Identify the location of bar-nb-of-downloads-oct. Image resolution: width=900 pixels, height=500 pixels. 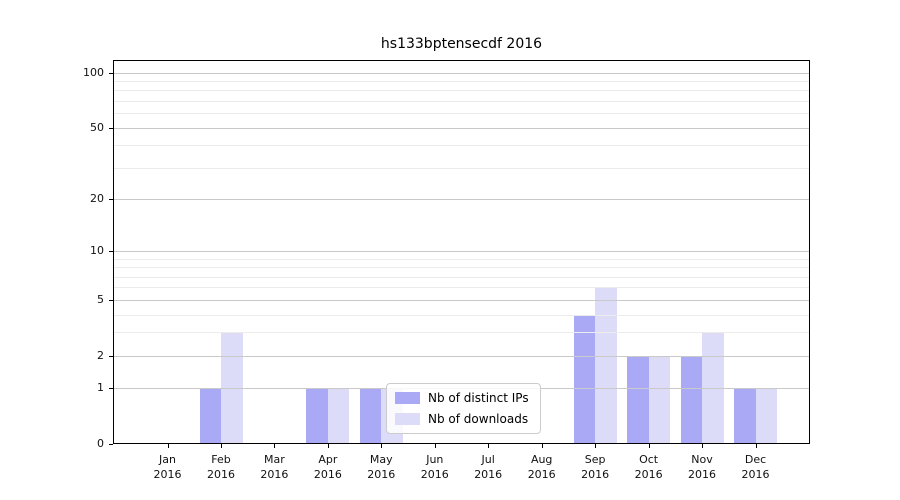
(659, 399).